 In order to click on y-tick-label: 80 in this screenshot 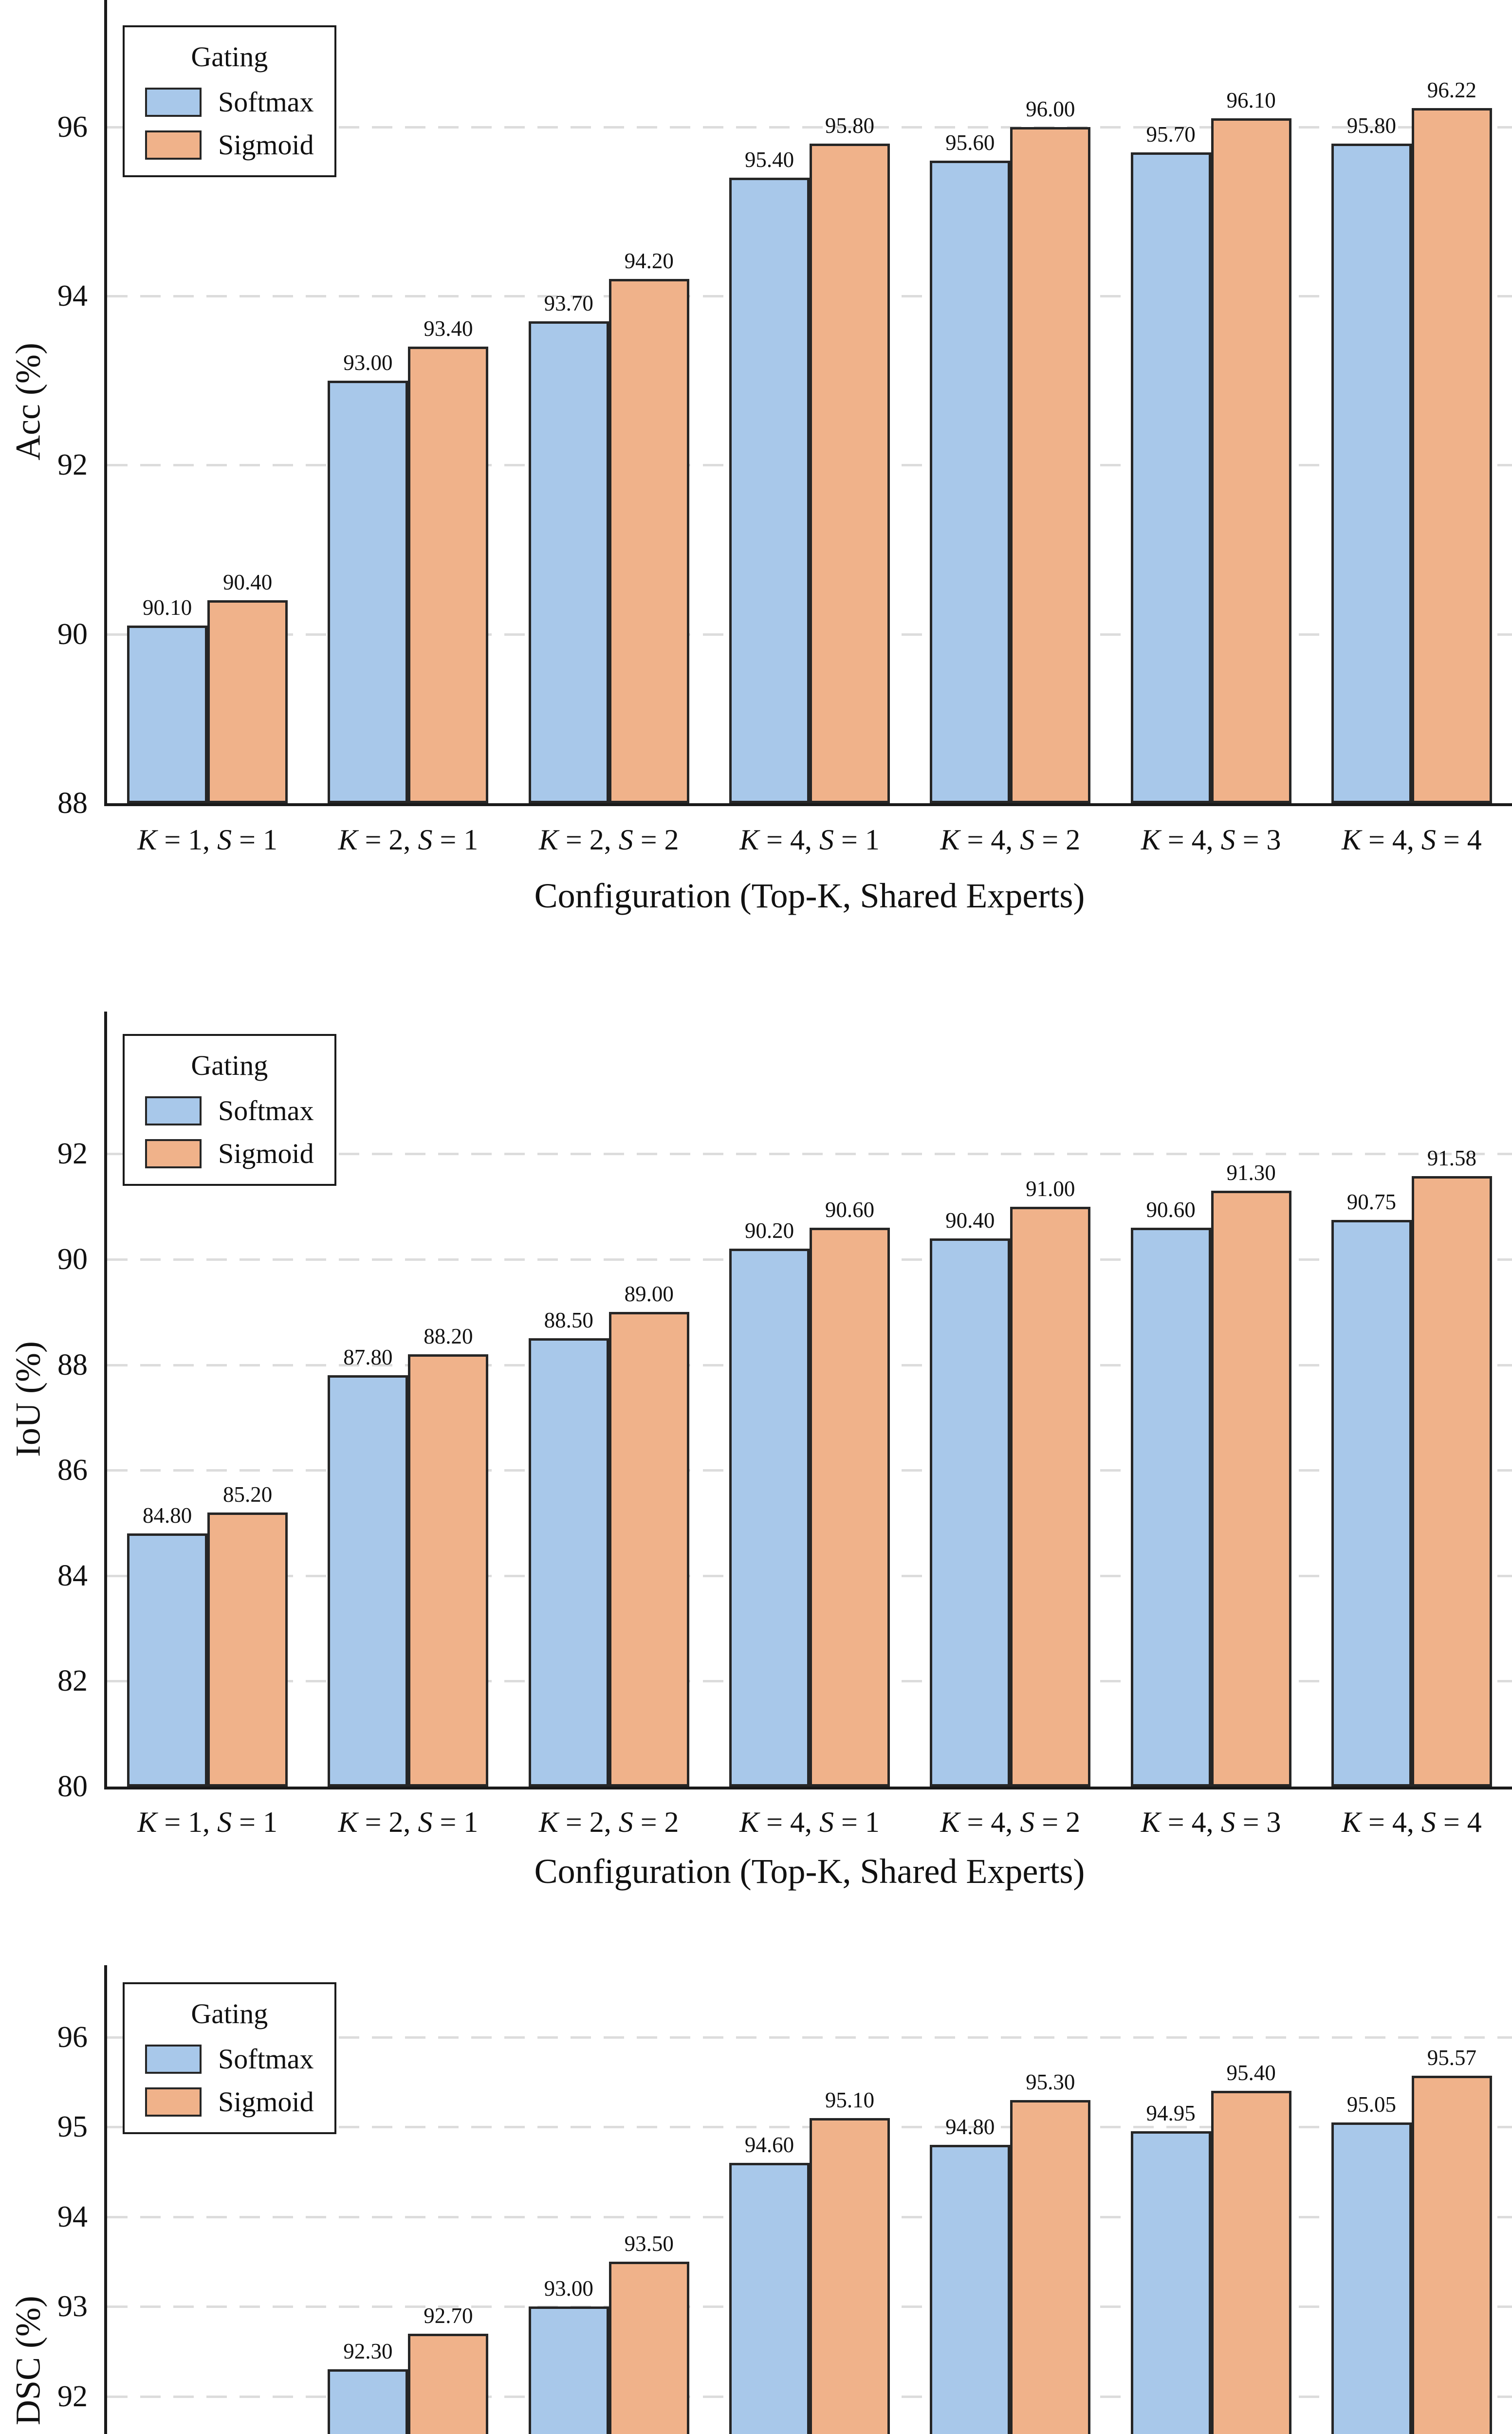, I will do `click(72, 1786)`.